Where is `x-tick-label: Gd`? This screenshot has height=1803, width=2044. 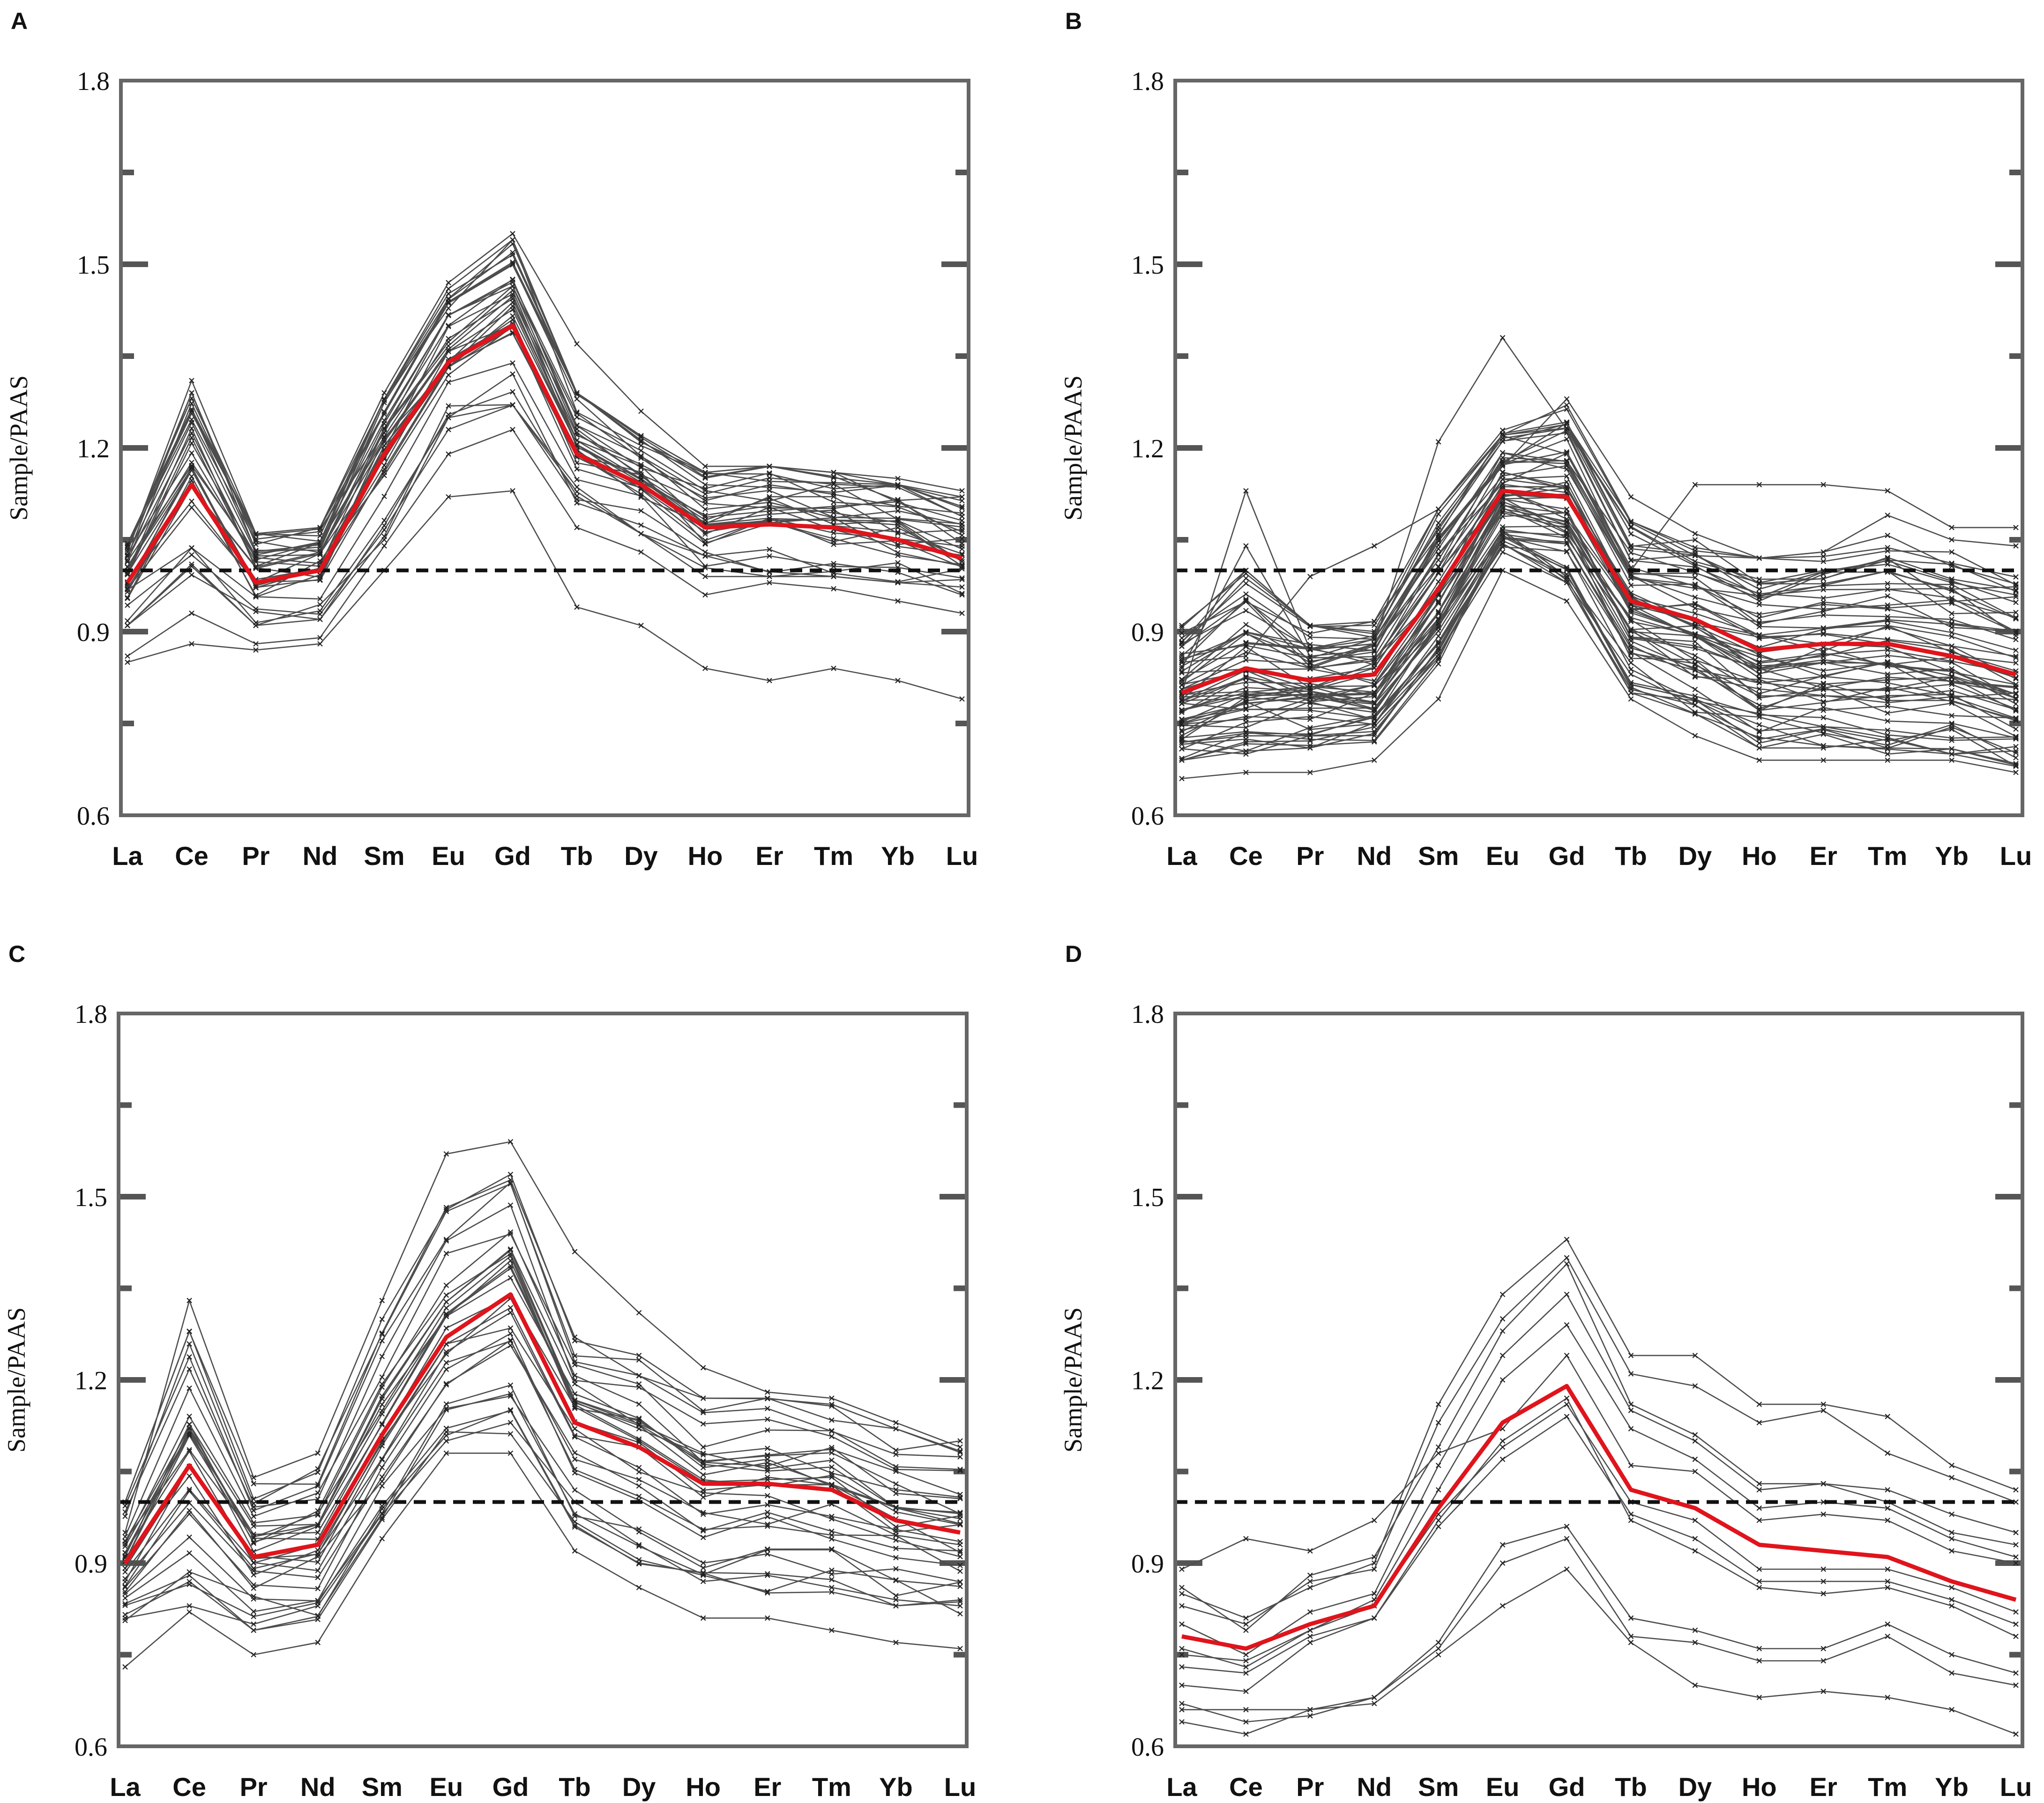
x-tick-label: Gd is located at coordinates (512, 856).